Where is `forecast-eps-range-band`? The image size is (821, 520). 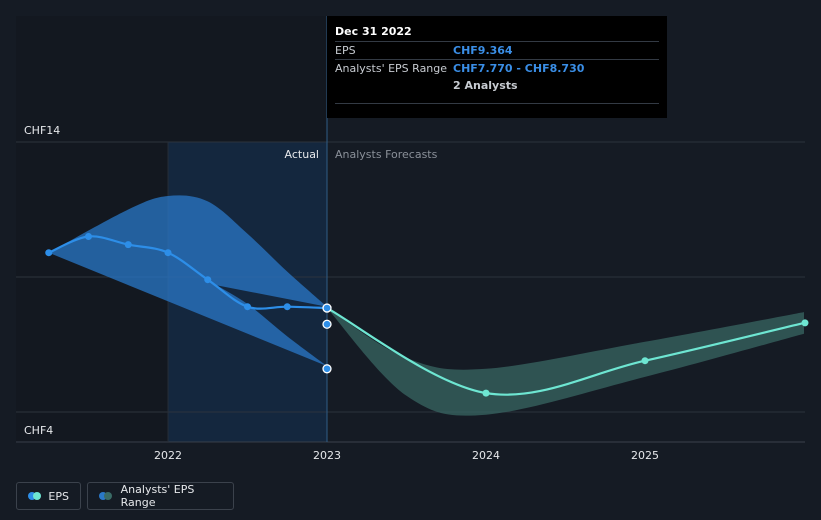
forecast-eps-range-band is located at coordinates (565, 362).